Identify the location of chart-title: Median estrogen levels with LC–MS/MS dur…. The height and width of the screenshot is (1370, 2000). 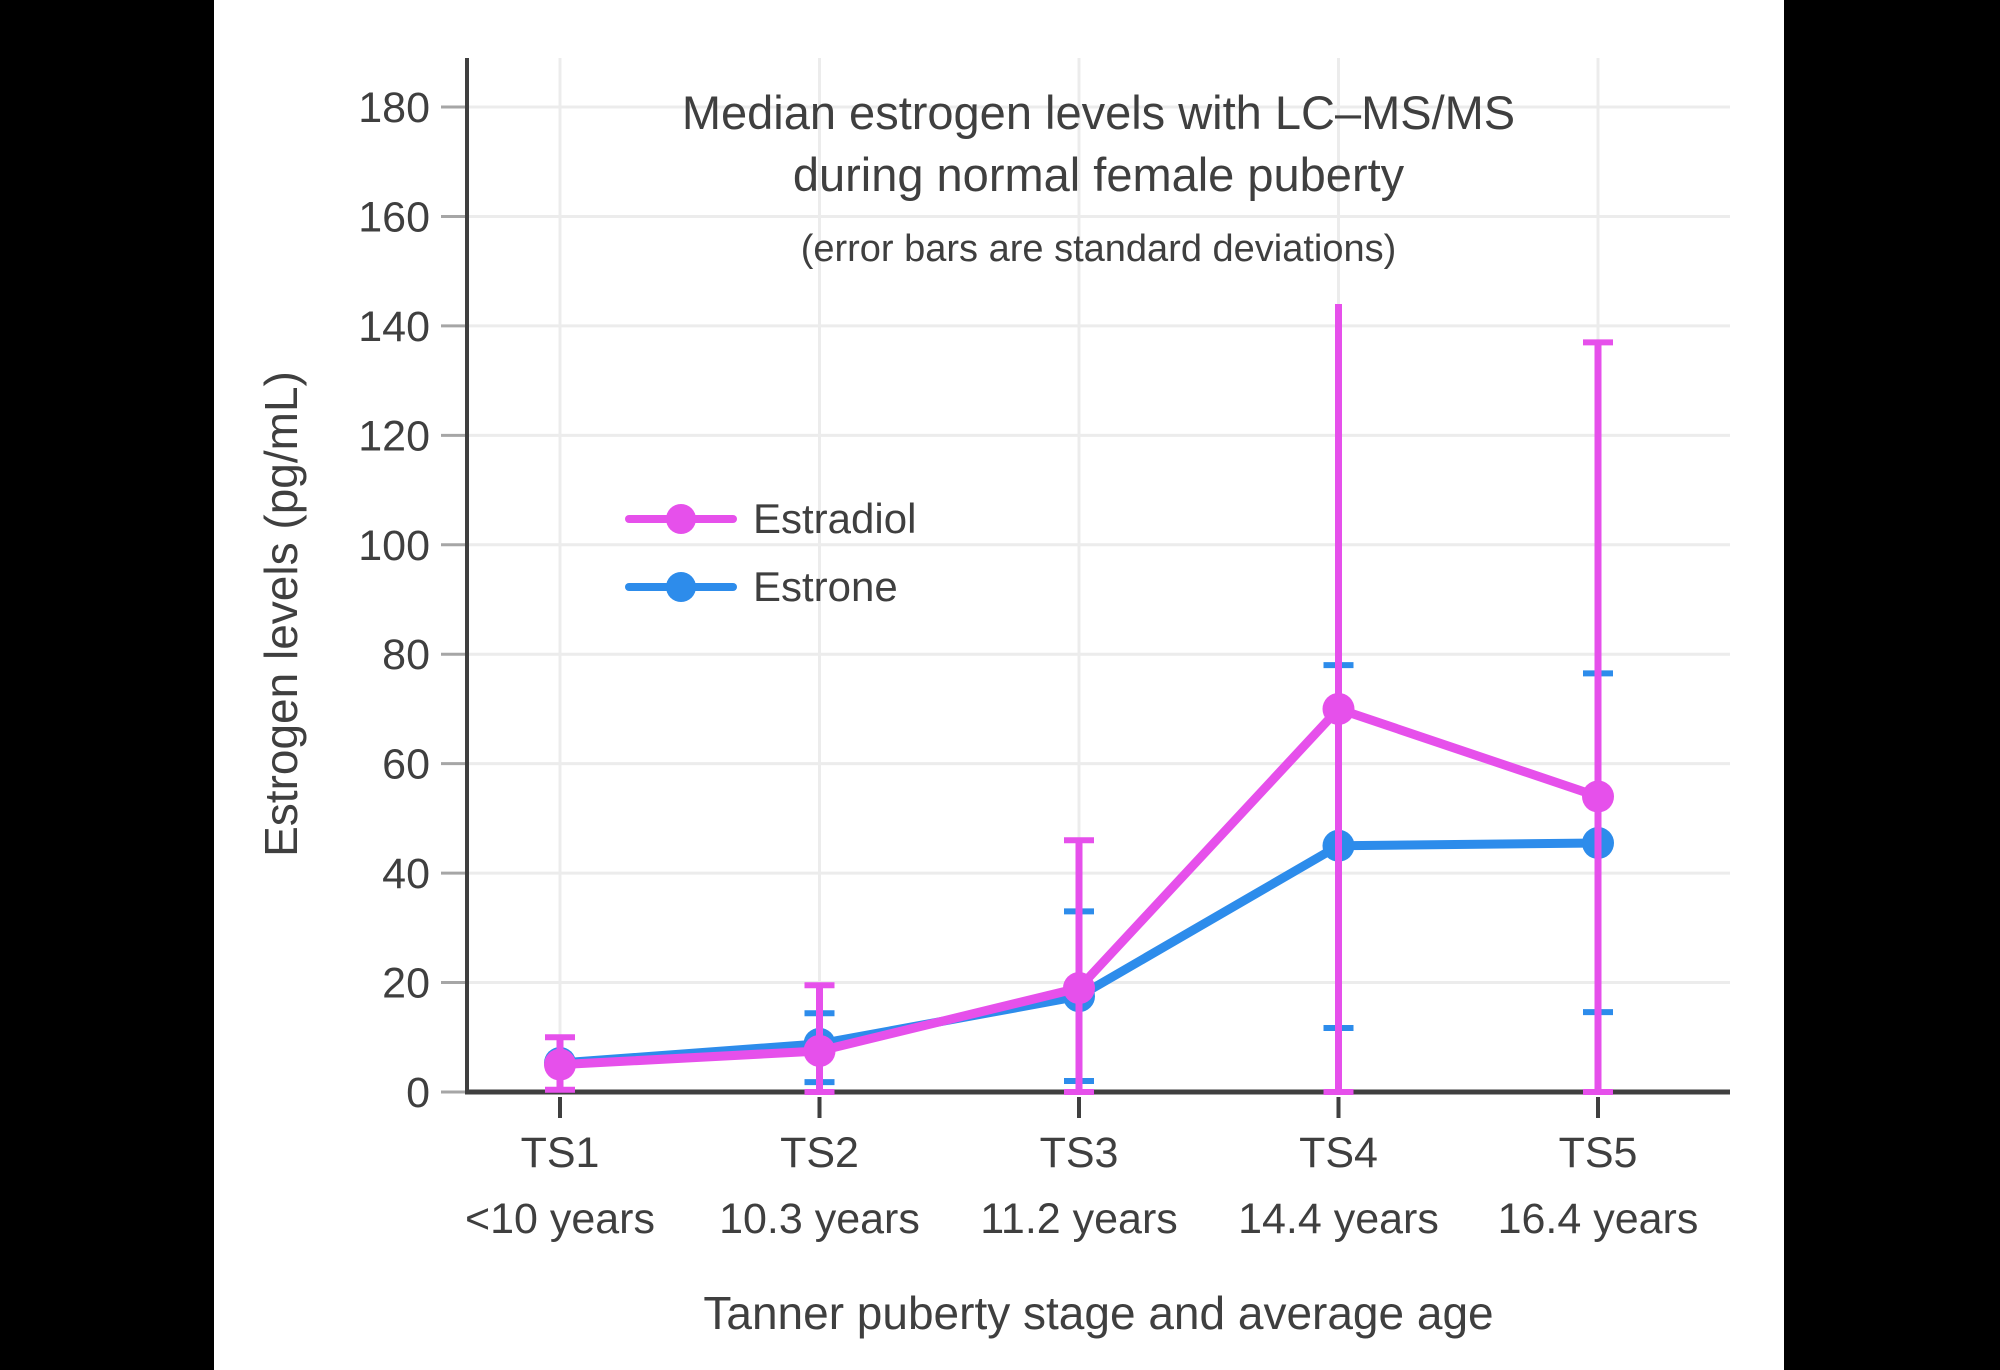
(1098, 144).